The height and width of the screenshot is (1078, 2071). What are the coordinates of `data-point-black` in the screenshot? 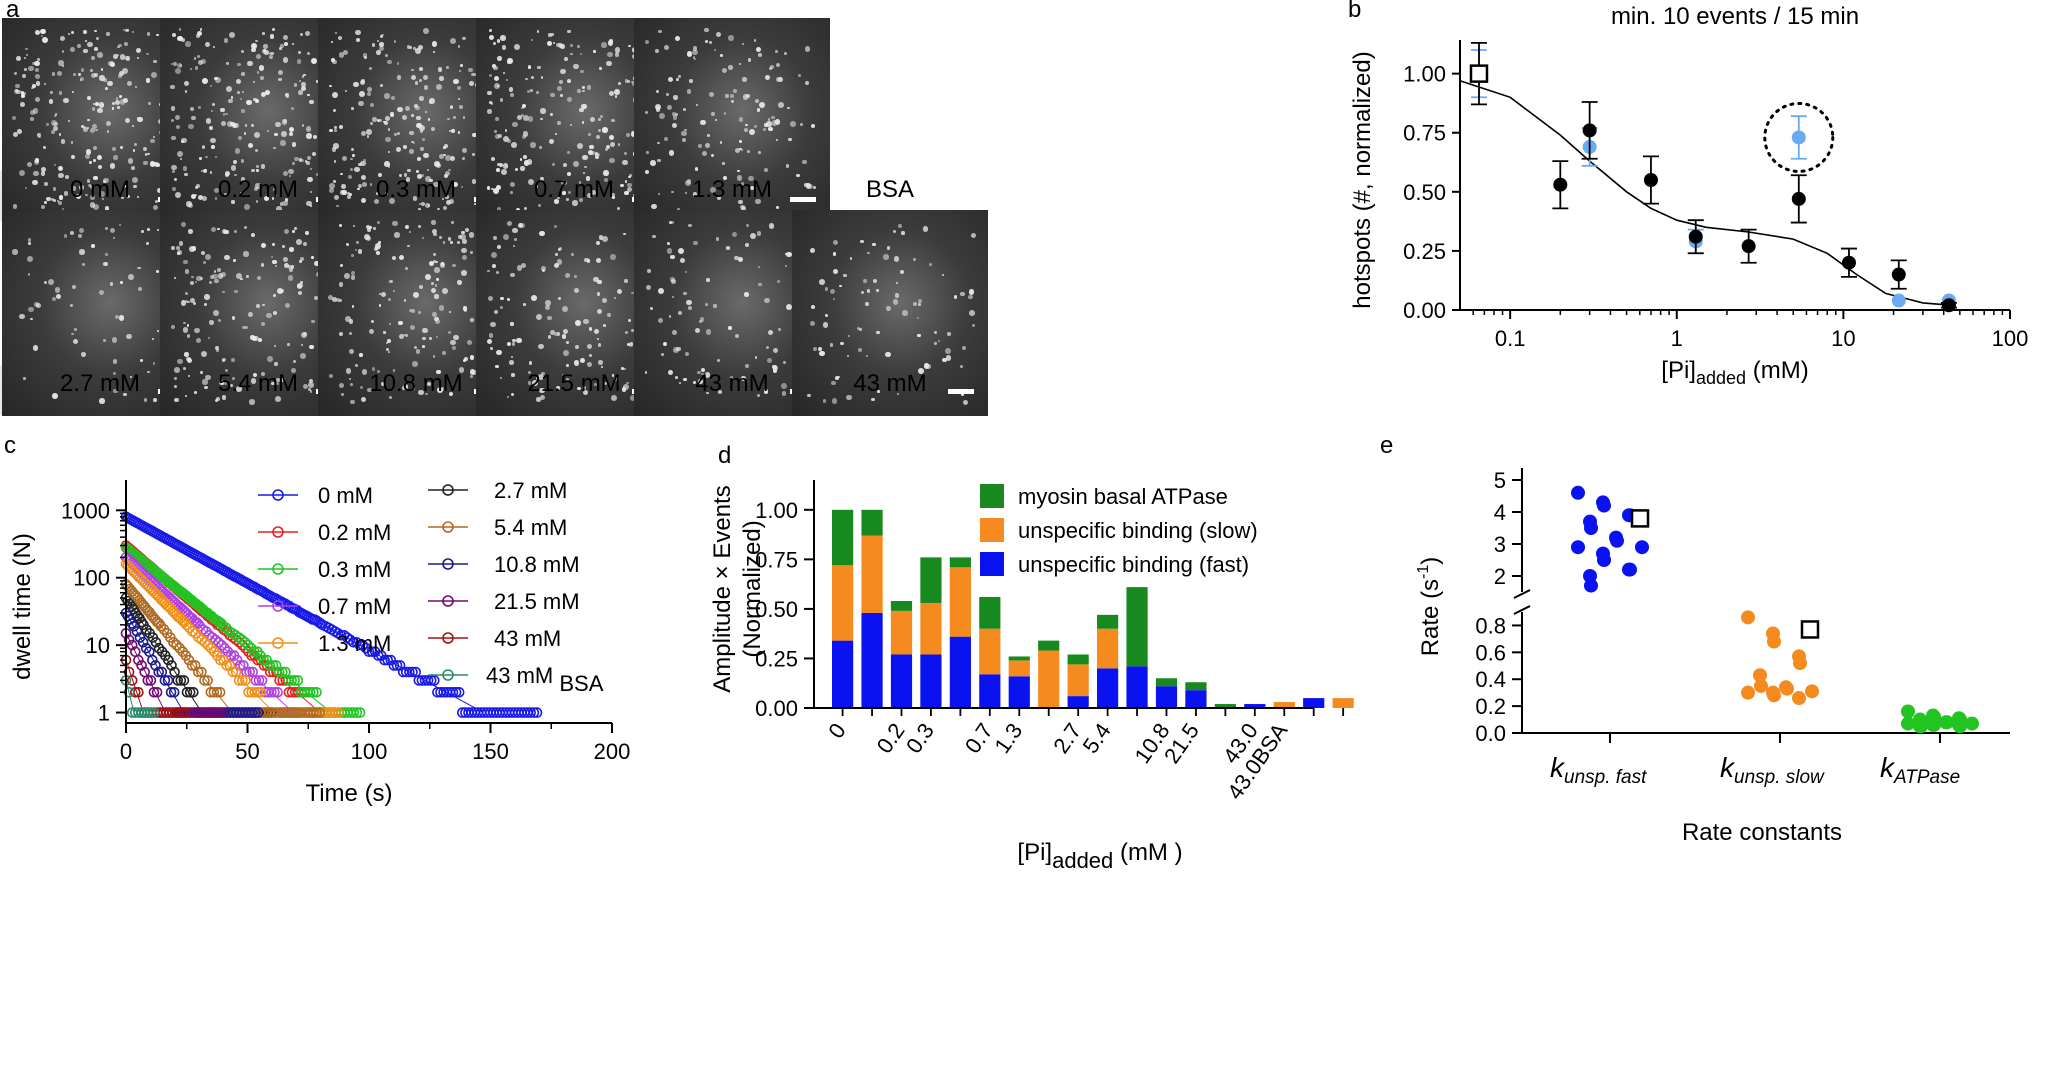 It's located at (1589, 130).